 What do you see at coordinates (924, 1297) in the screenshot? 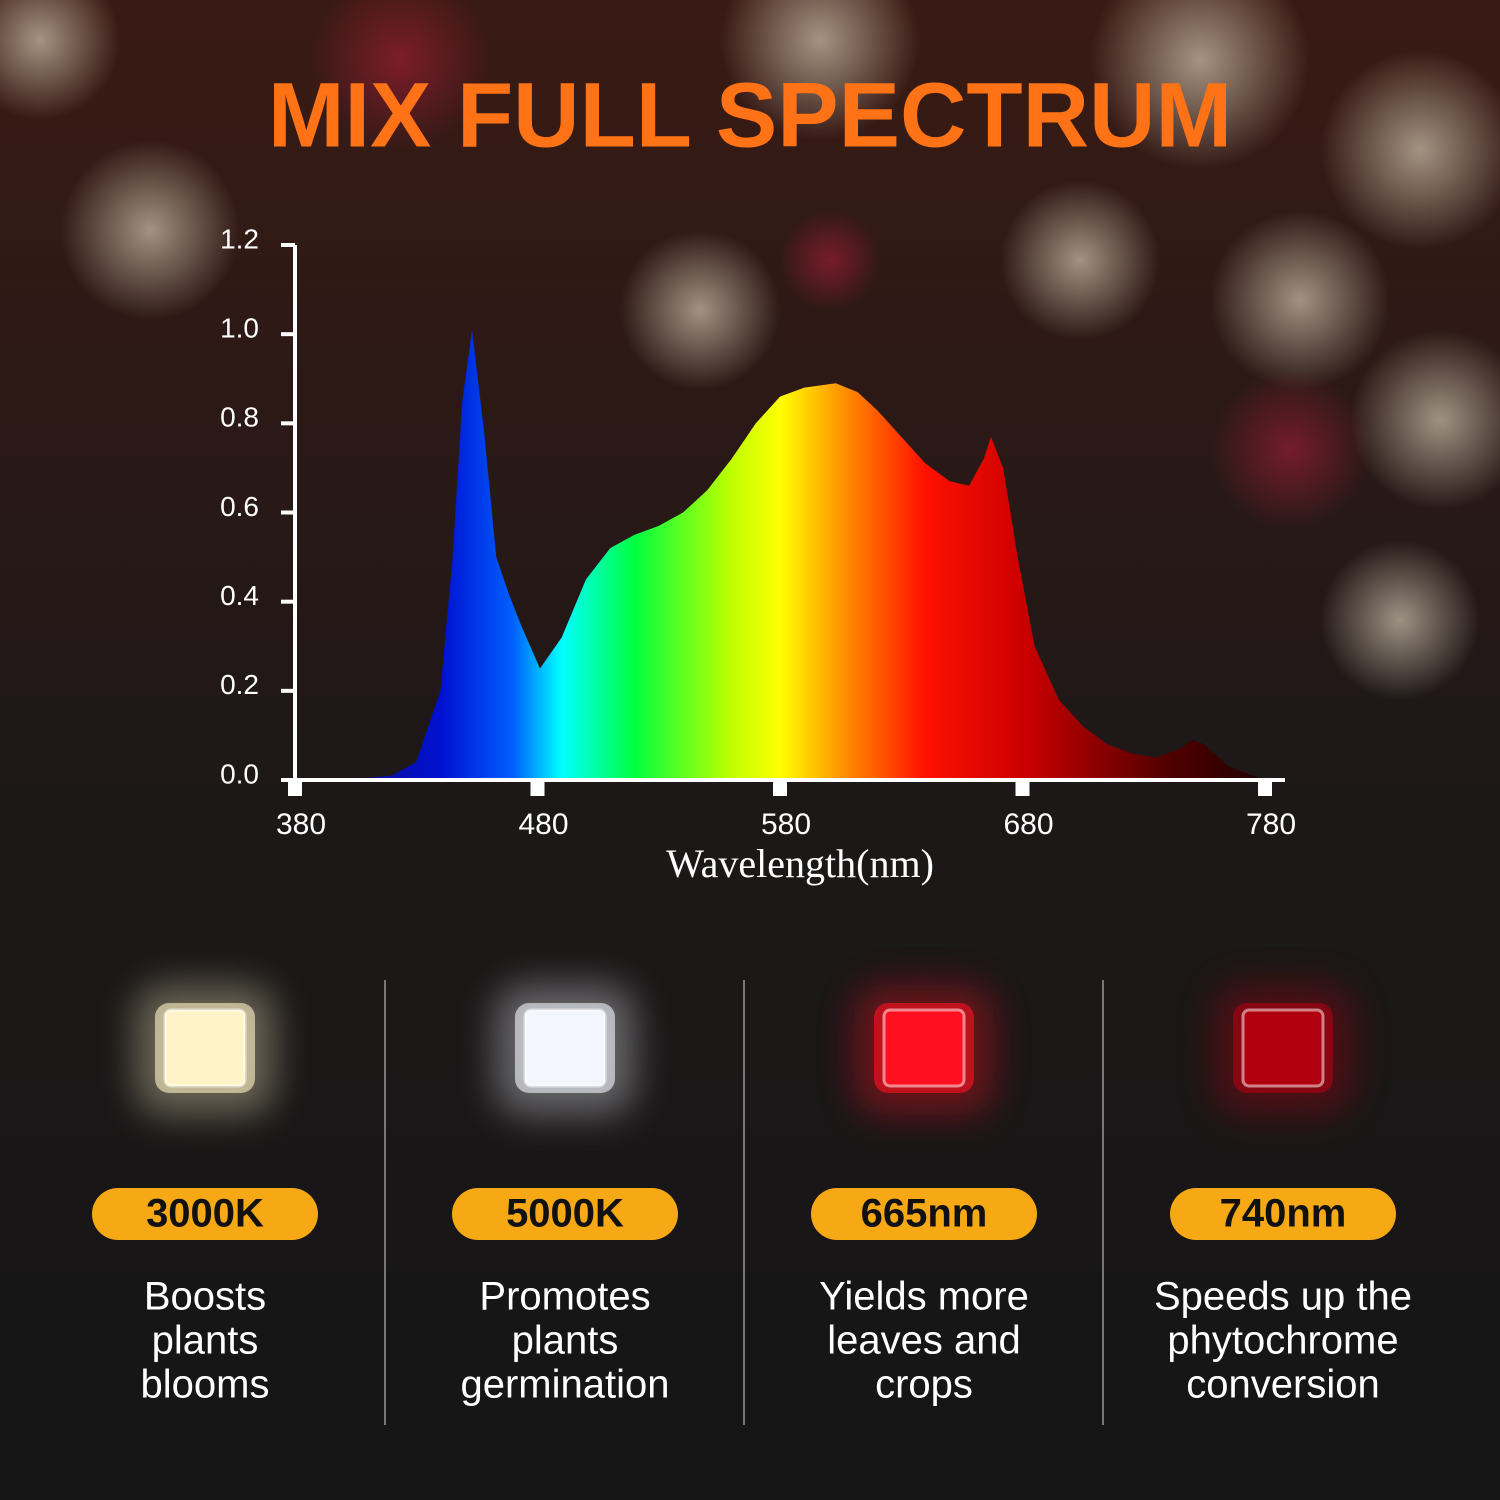
I see `card-description: Yields more` at bounding box center [924, 1297].